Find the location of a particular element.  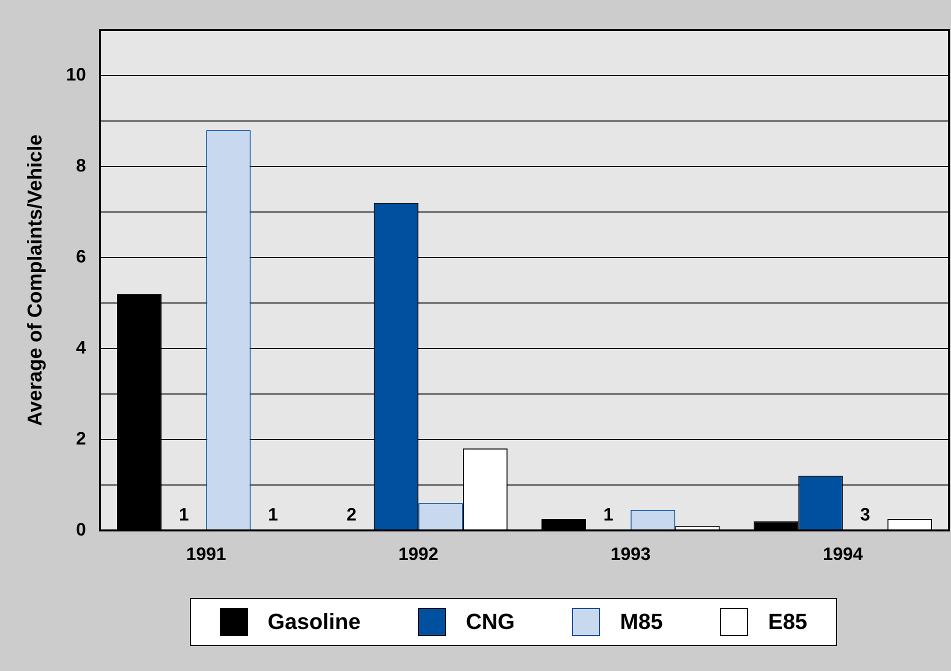

legend-label: CNG is located at coordinates (490, 622).